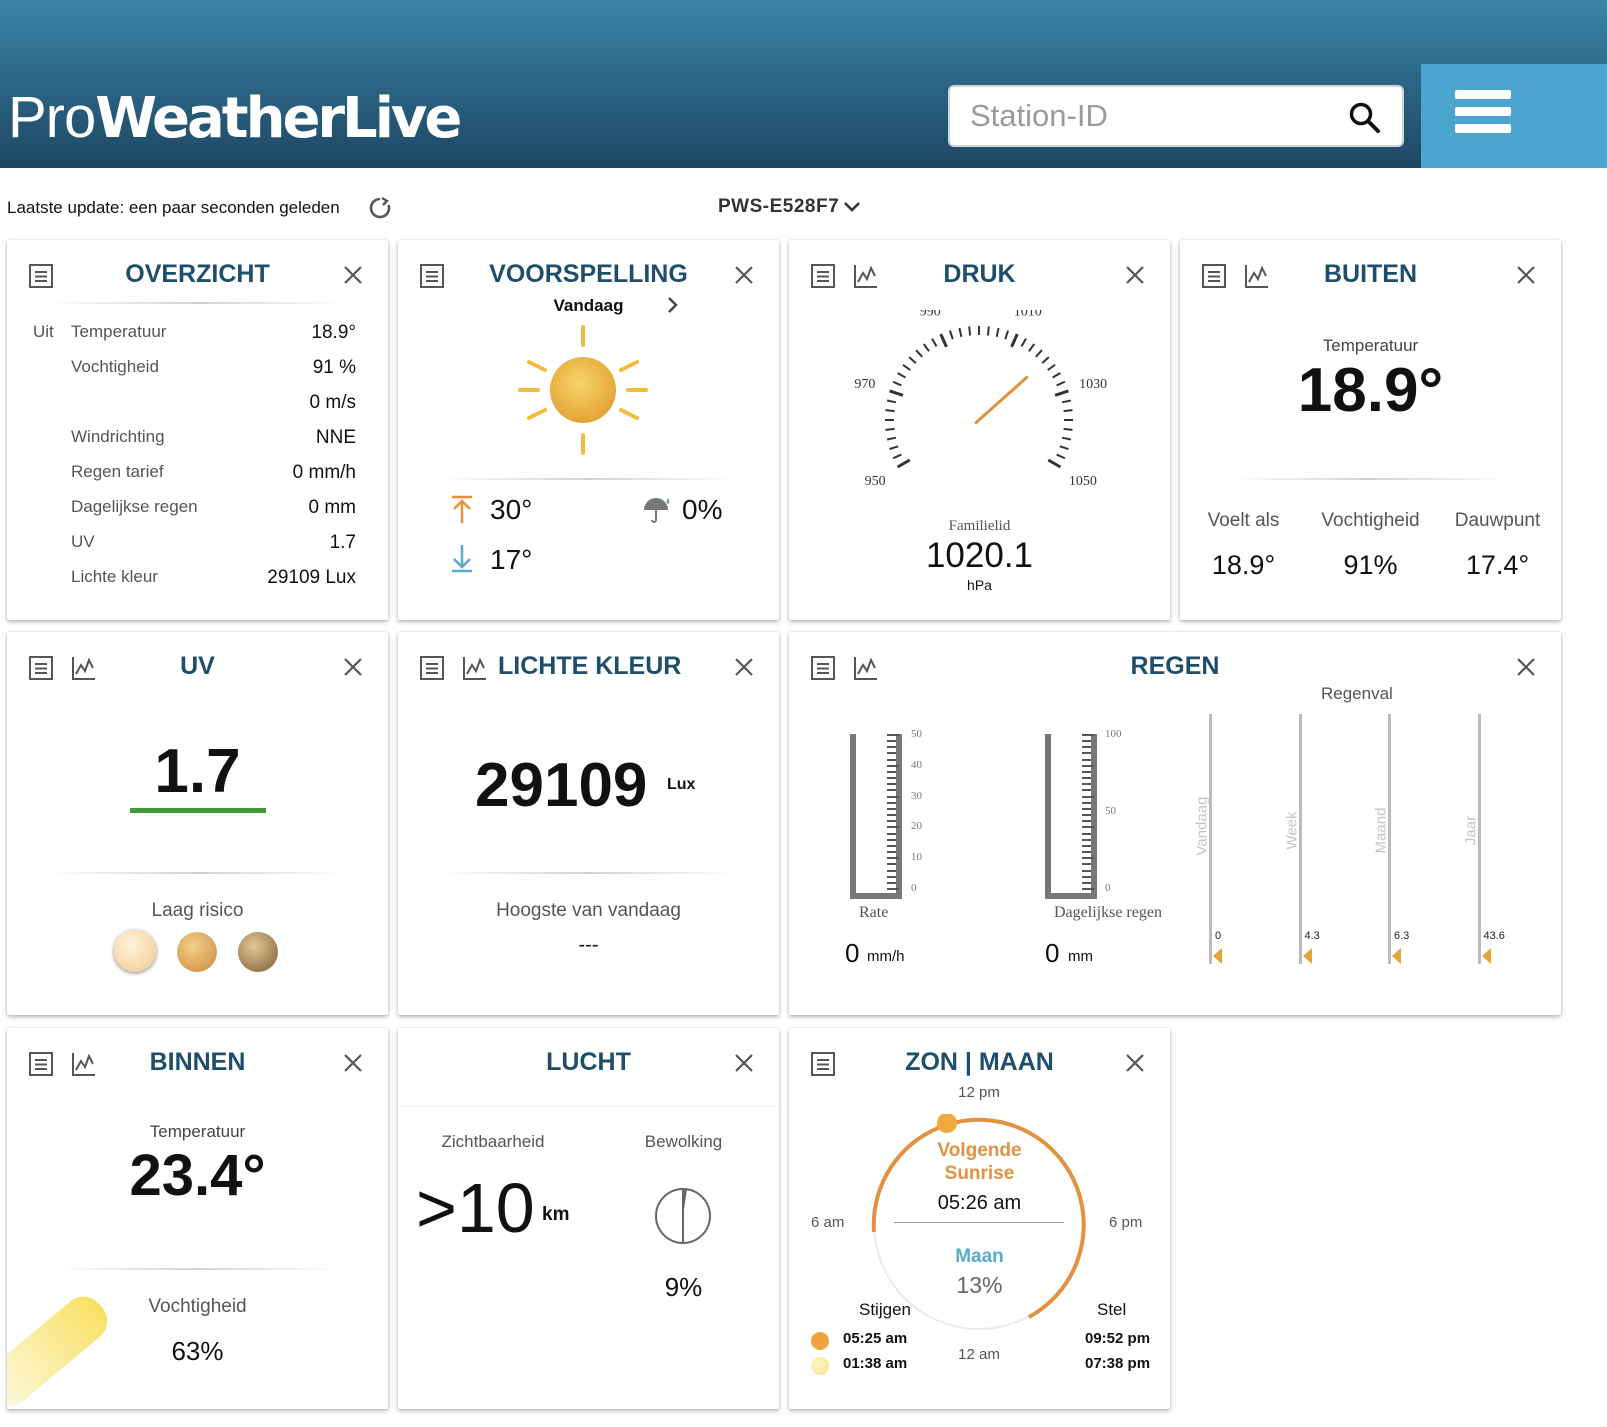 This screenshot has width=1607, height=1427. Describe the element at coordinates (979, 1354) in the screenshot. I see `label-12am: 12 am` at that location.